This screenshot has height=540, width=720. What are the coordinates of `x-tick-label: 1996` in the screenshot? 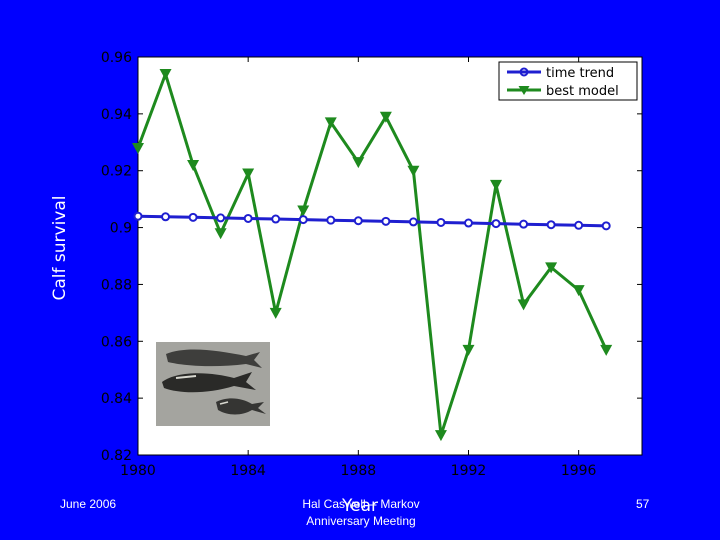 It's located at (579, 471).